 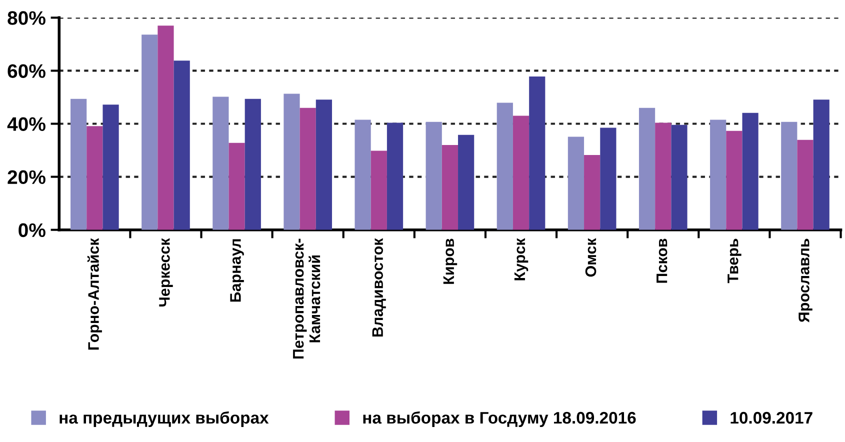 I want to click on x-tick-label: Курск, so click(x=521, y=259).